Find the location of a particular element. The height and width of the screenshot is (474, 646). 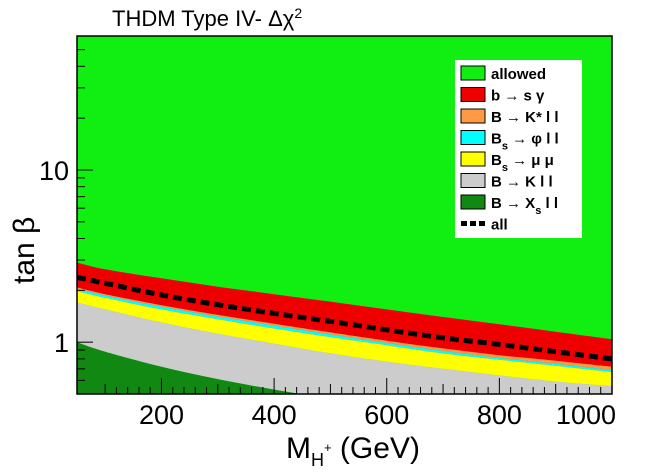

legend-label: Bs → φ l l is located at coordinates (525, 142).